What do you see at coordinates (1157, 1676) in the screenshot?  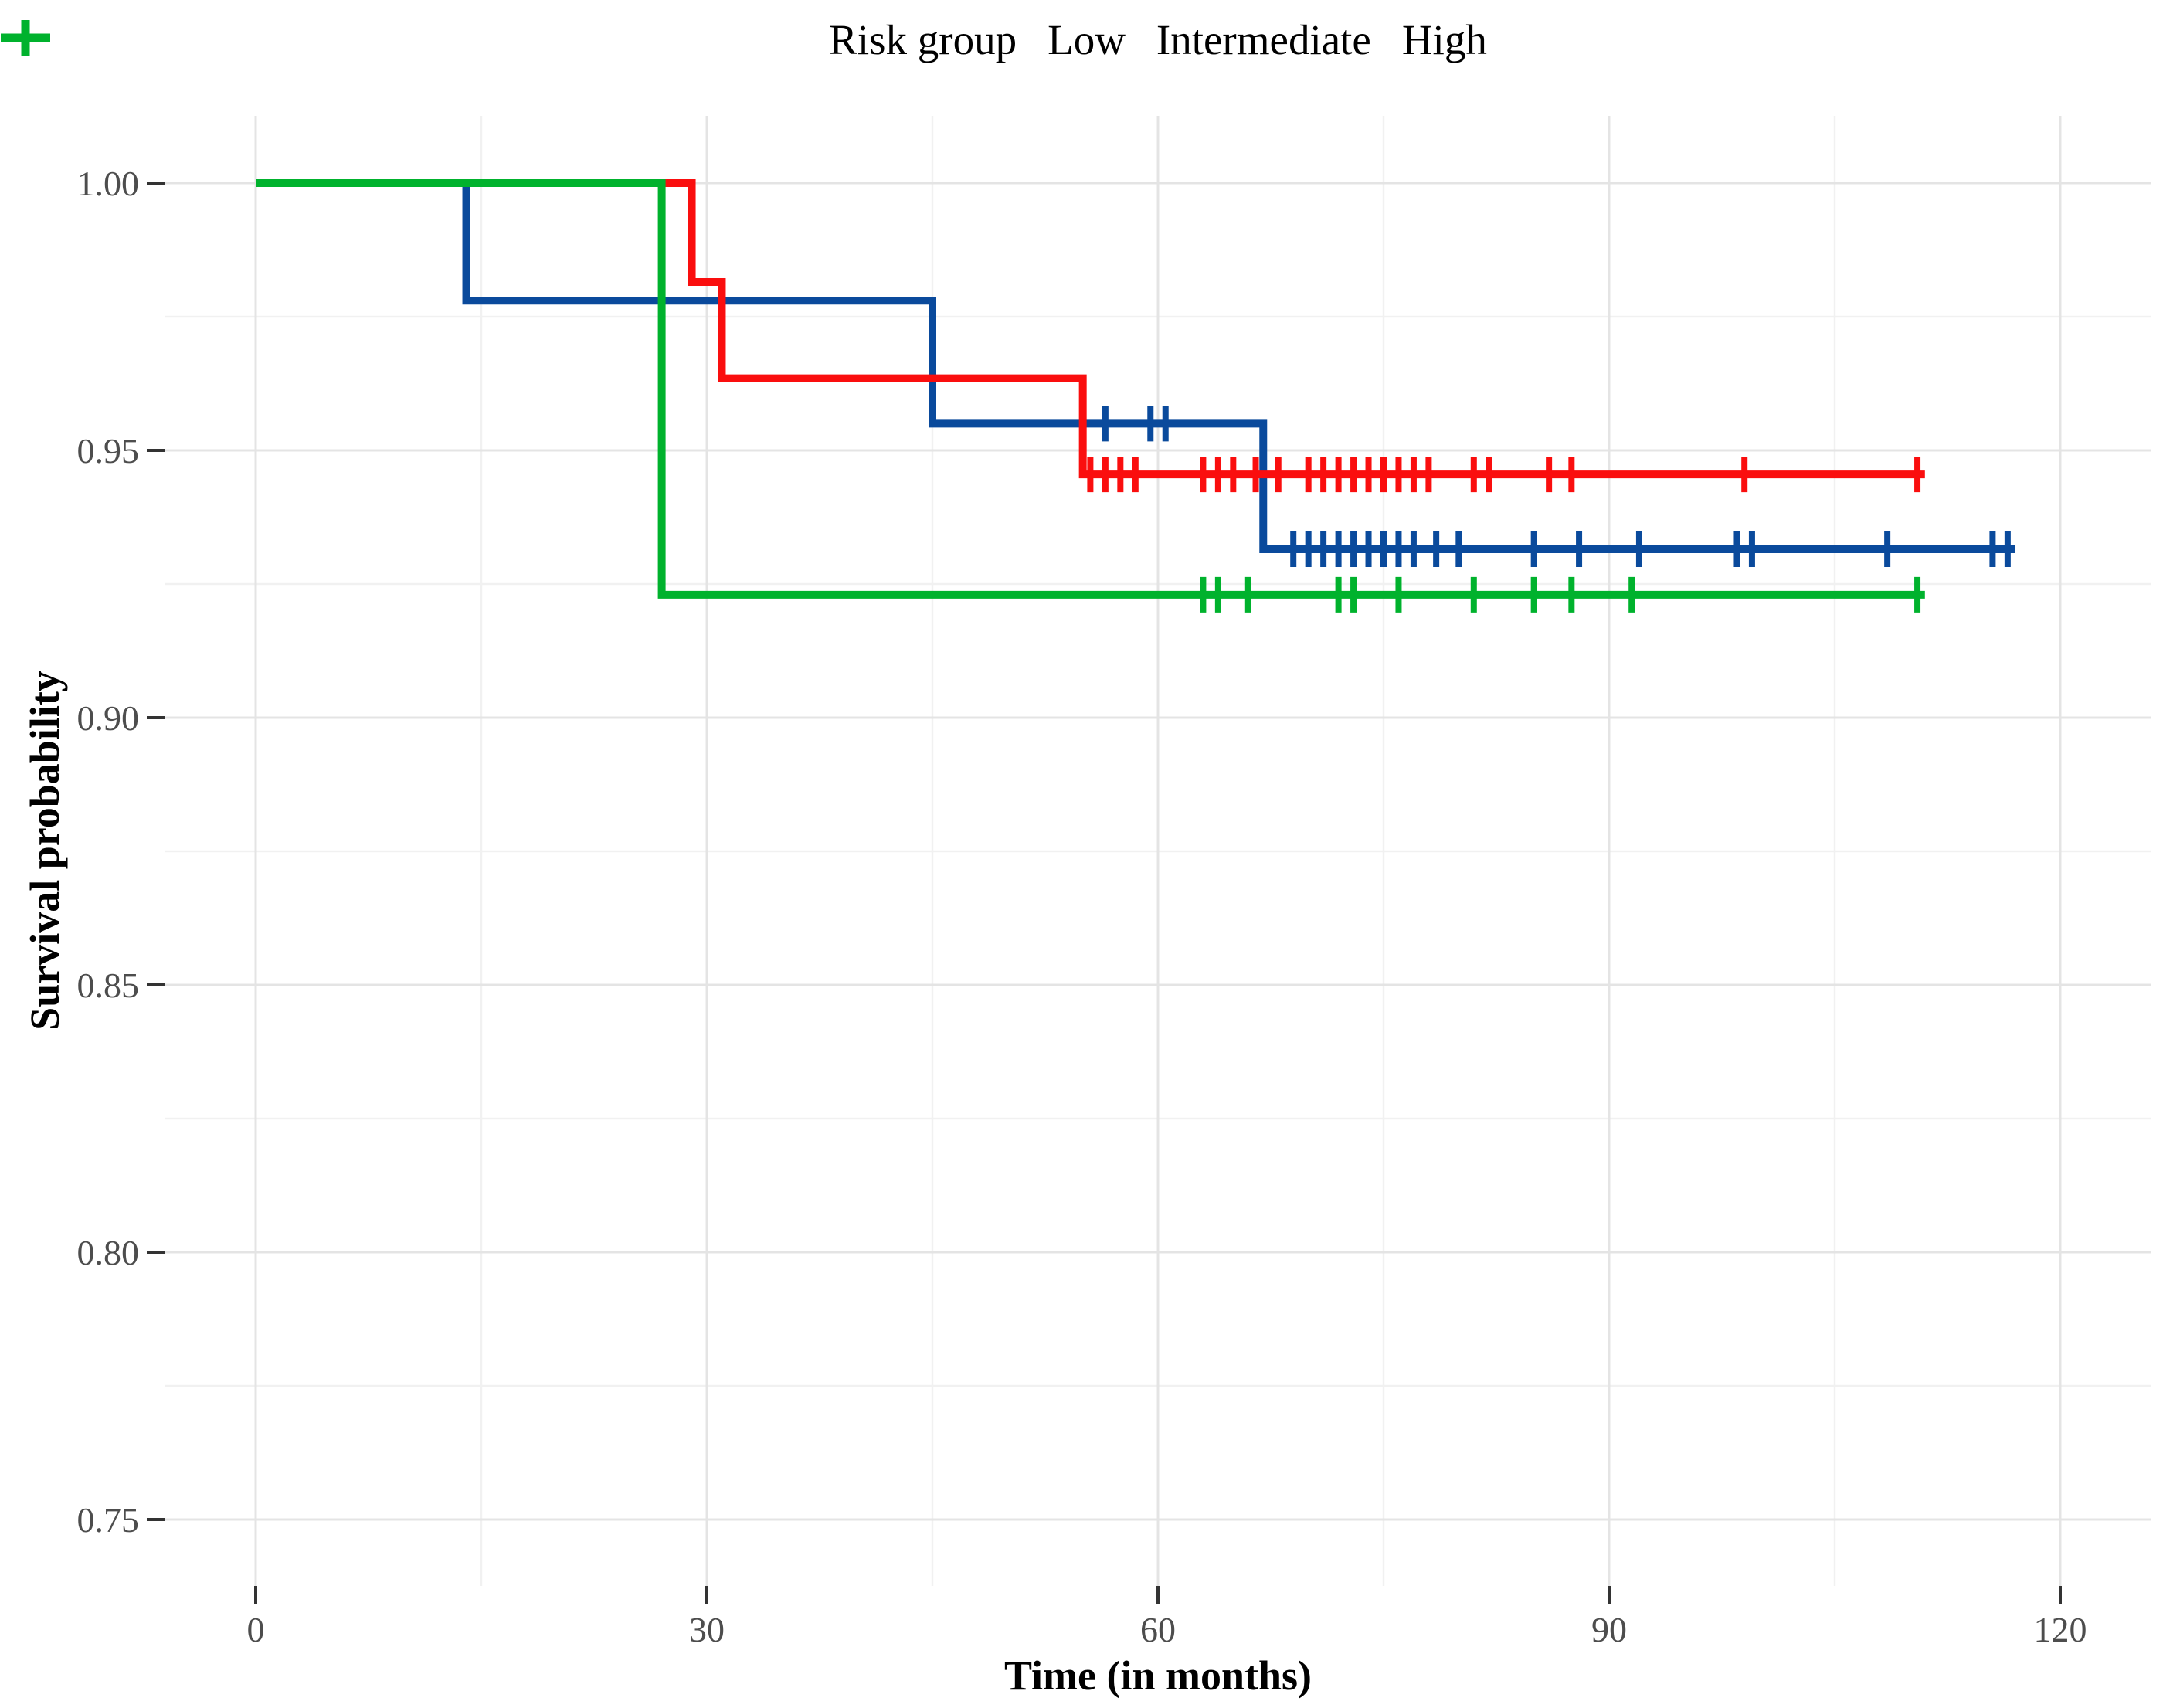 I see `x-axis-title: Time (in months)` at bounding box center [1157, 1676].